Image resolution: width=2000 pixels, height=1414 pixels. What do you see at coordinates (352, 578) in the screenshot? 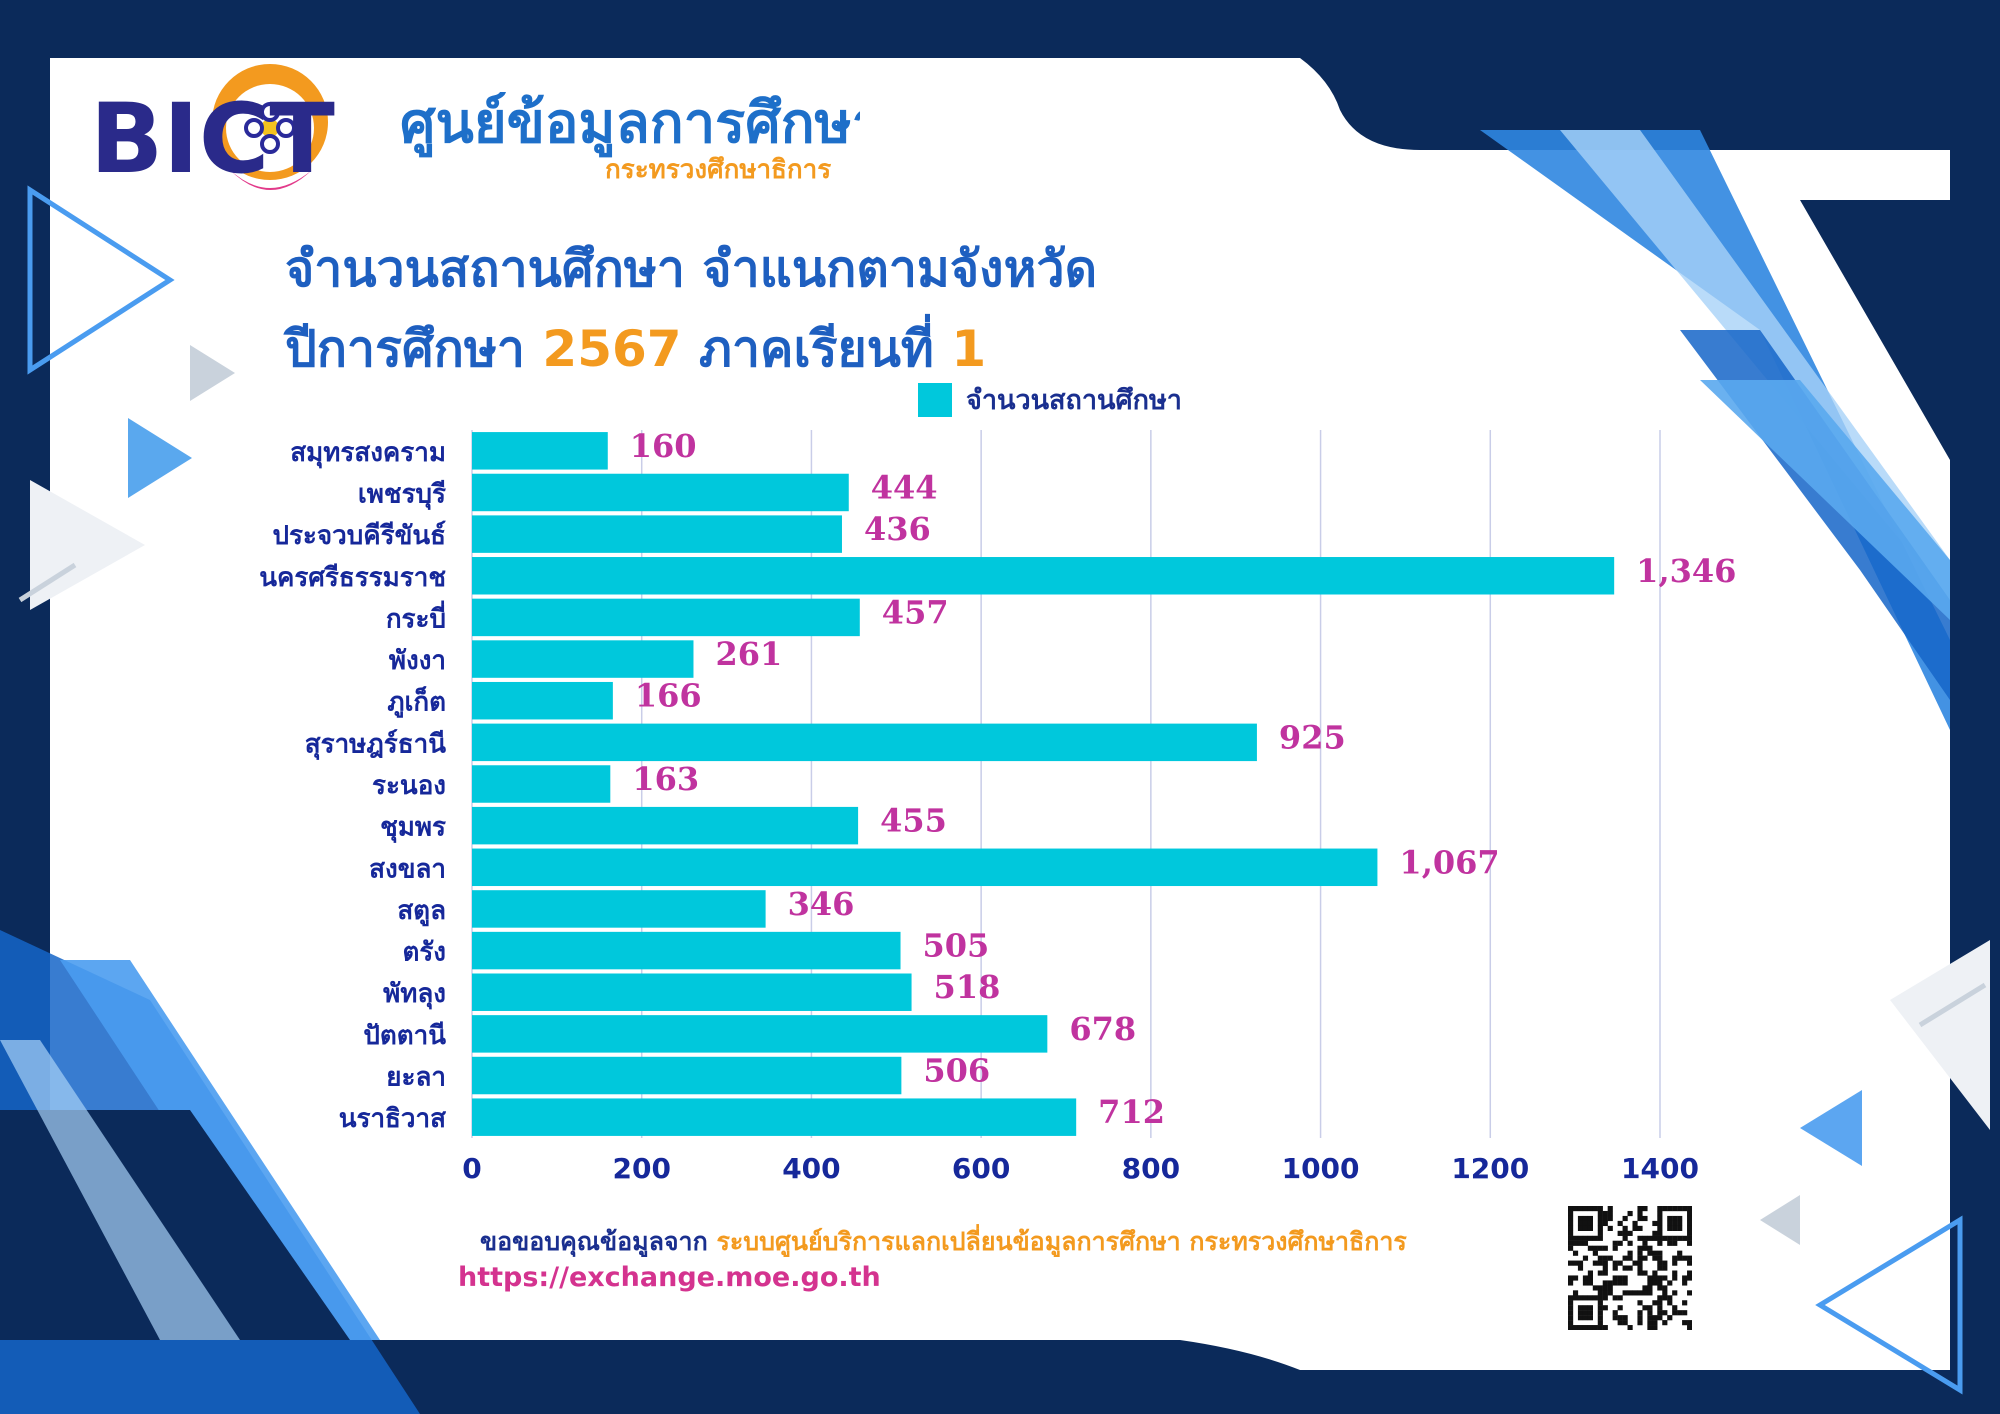
I see `category-label-3: นครศรีธรรมราช` at bounding box center [352, 578].